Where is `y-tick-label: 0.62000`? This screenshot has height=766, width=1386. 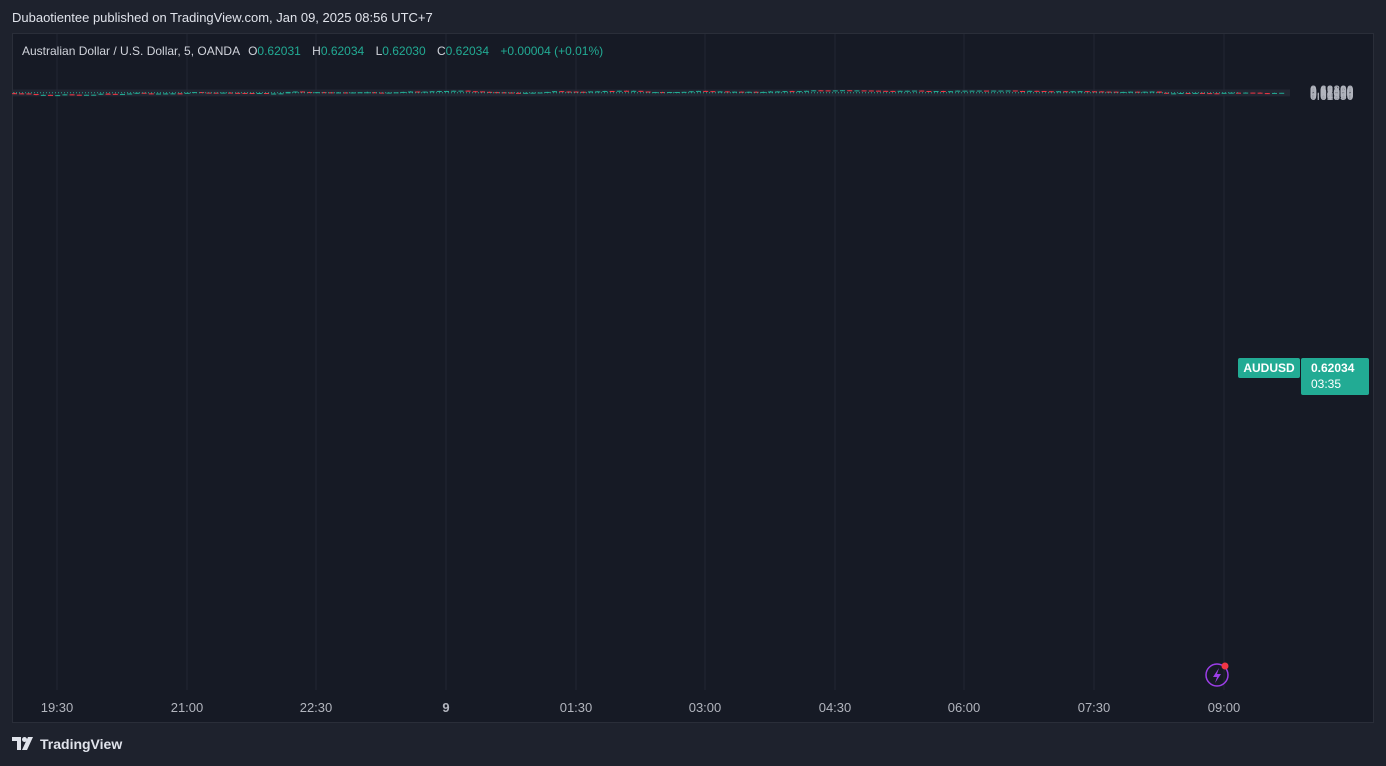 y-tick-label: 0.62000 is located at coordinates (1332, 93).